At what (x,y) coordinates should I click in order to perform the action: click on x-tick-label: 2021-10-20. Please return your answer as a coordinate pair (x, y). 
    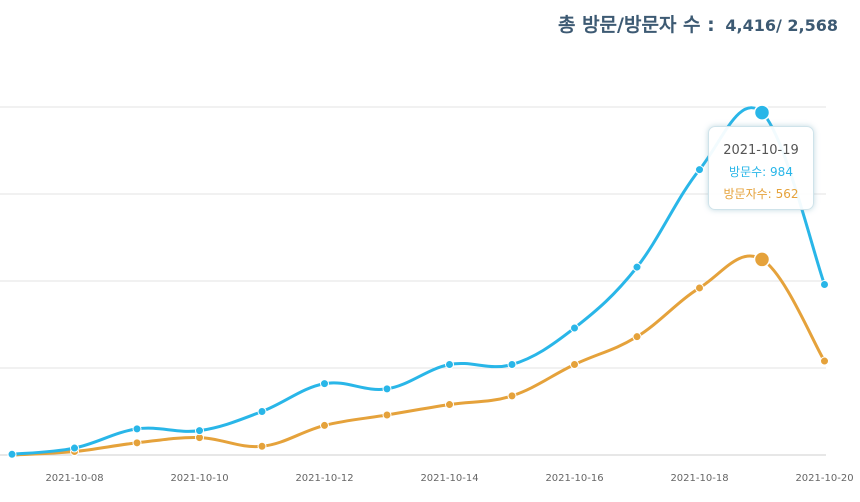
    Looking at the image, I should click on (824, 478).